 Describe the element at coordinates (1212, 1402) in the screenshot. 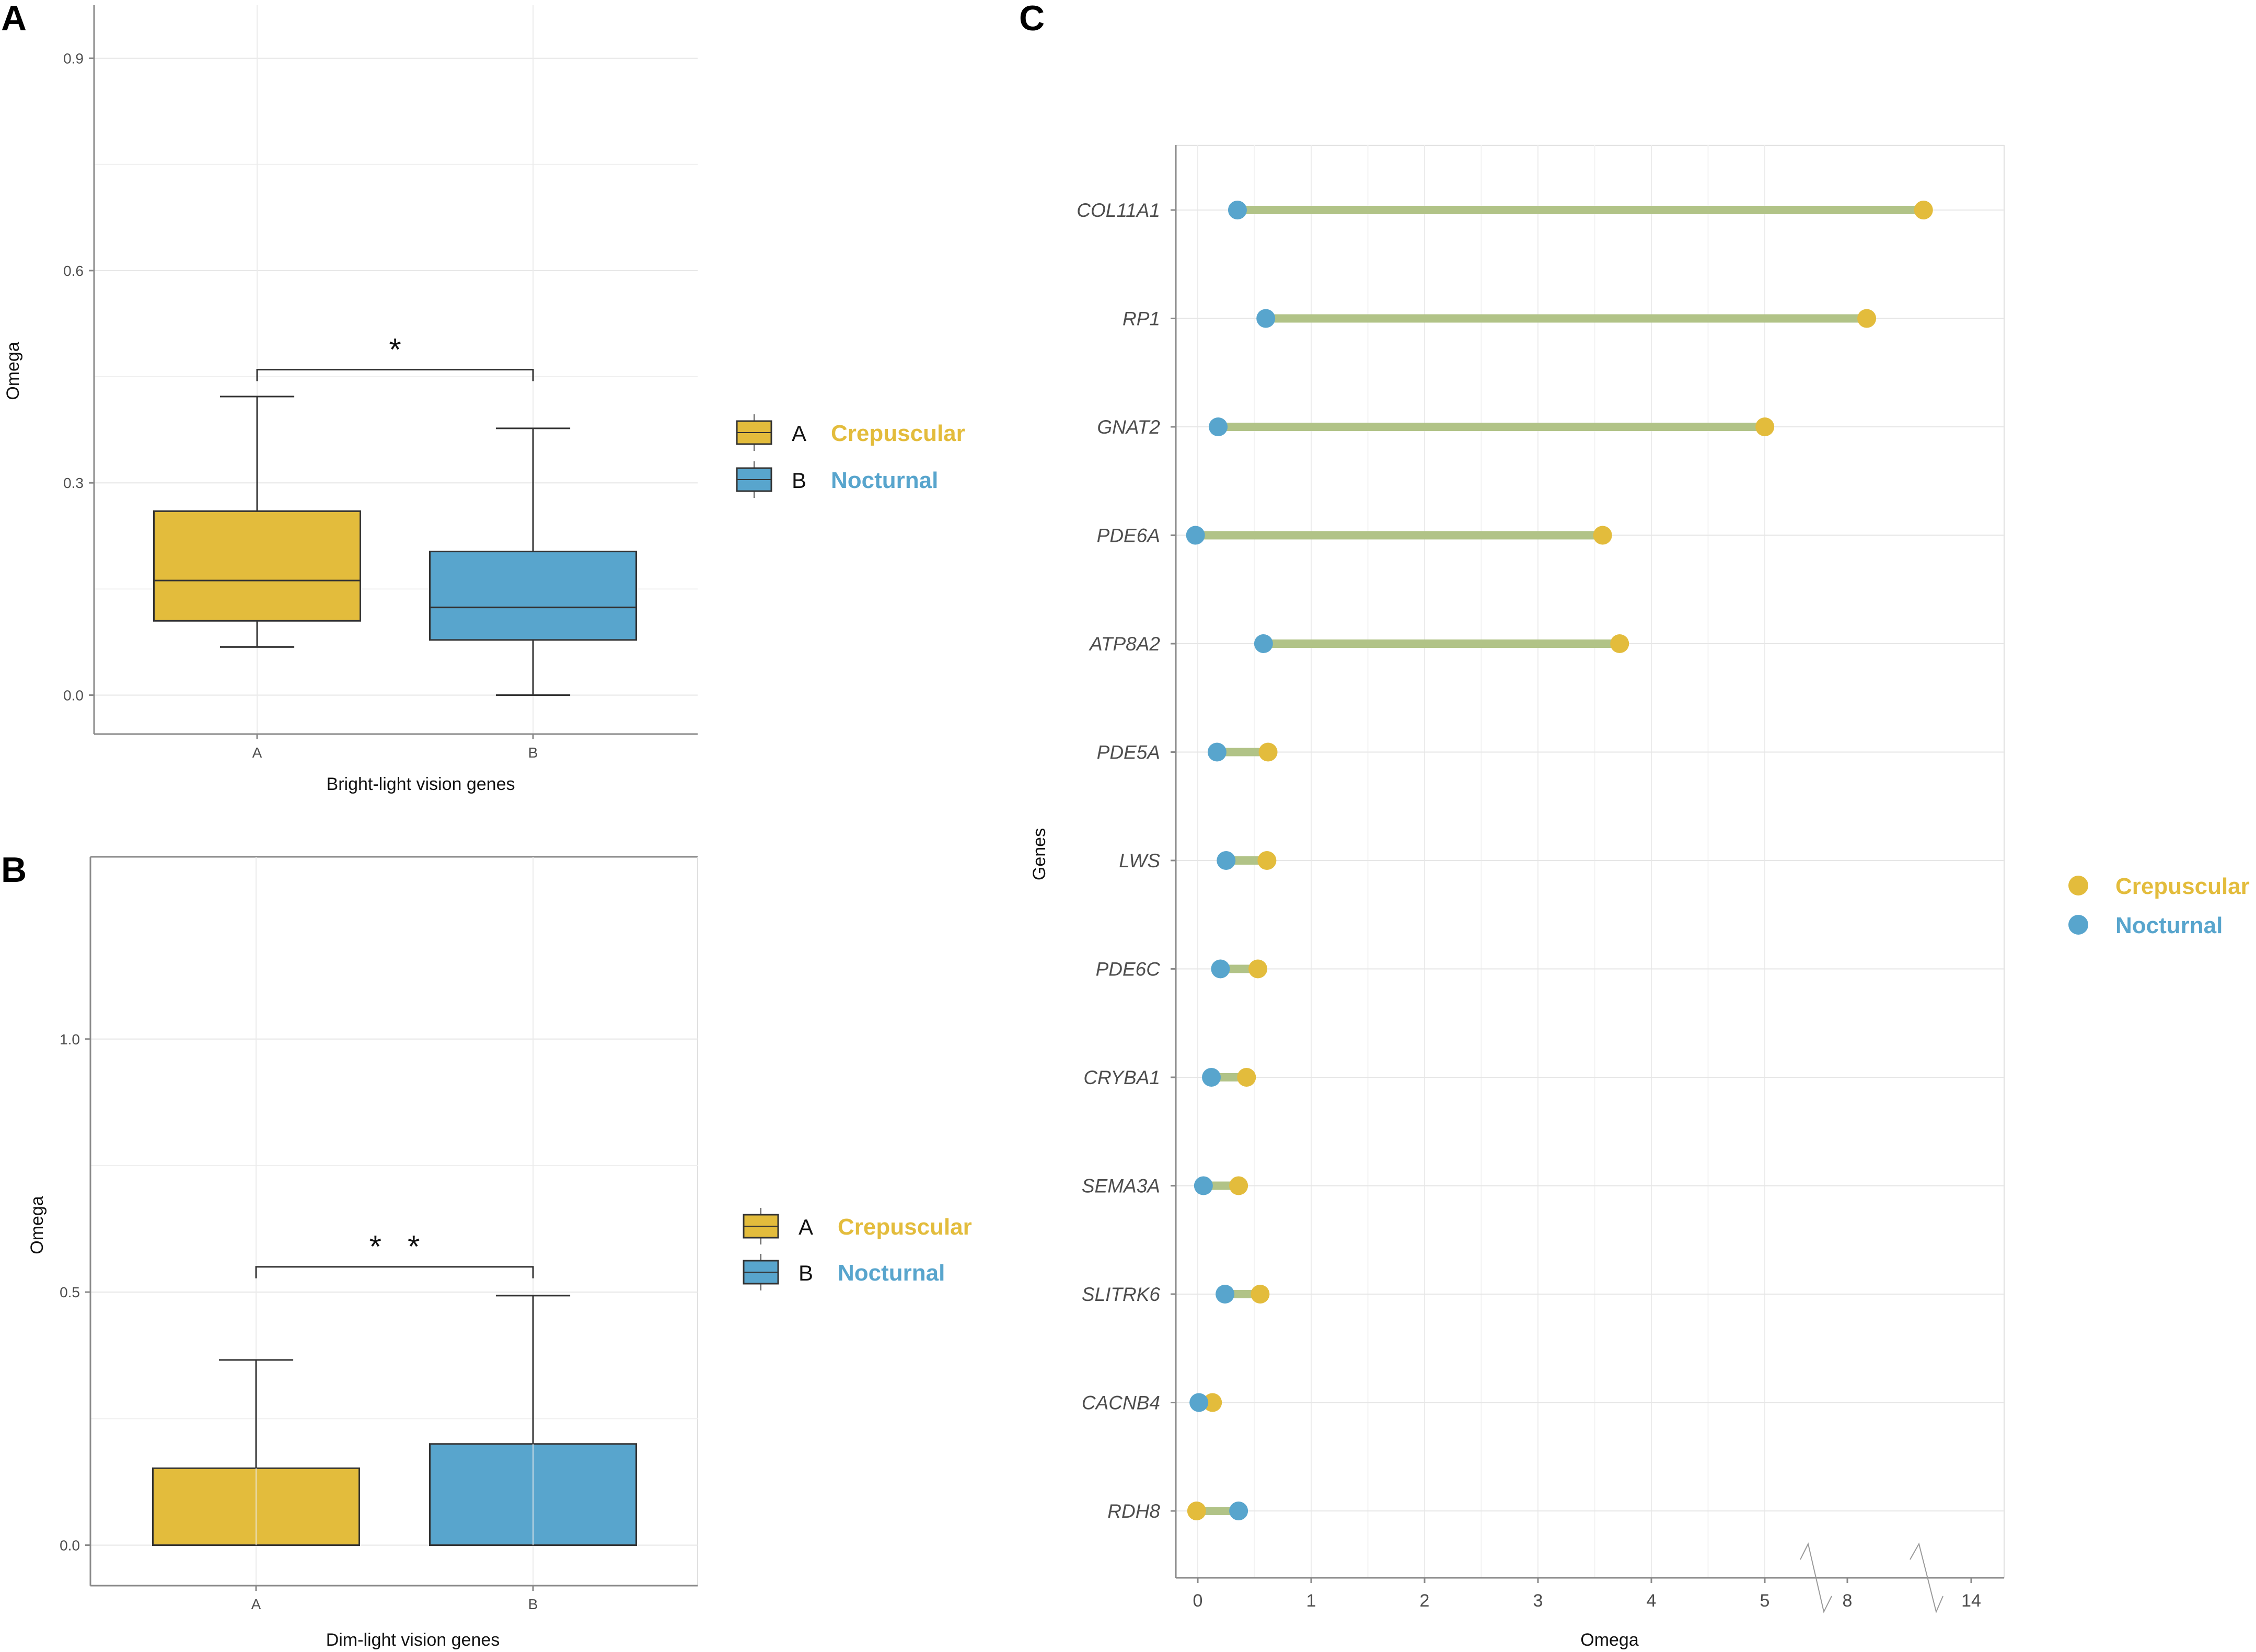

I see `panel-c-point-crepuscular-cacnb4` at that location.